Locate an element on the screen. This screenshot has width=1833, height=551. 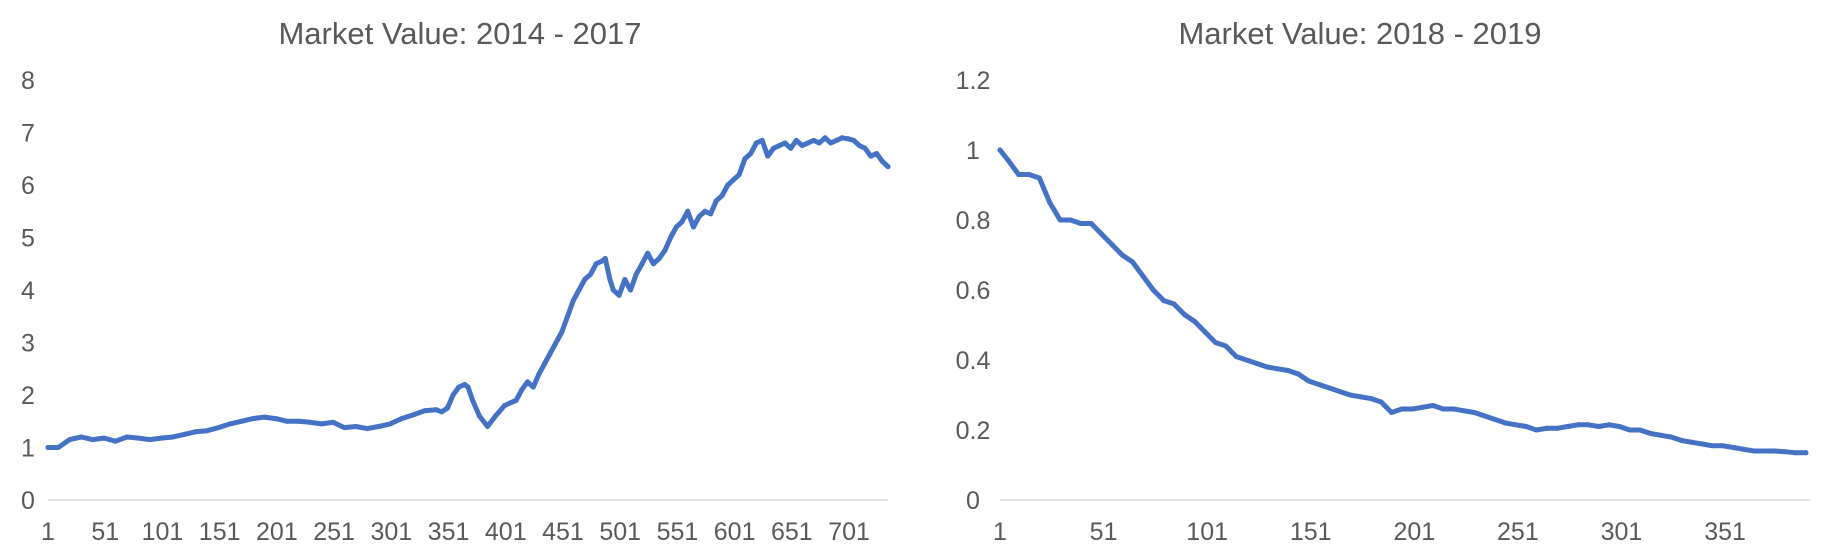
y-tick-label: 7 is located at coordinates (28, 134).